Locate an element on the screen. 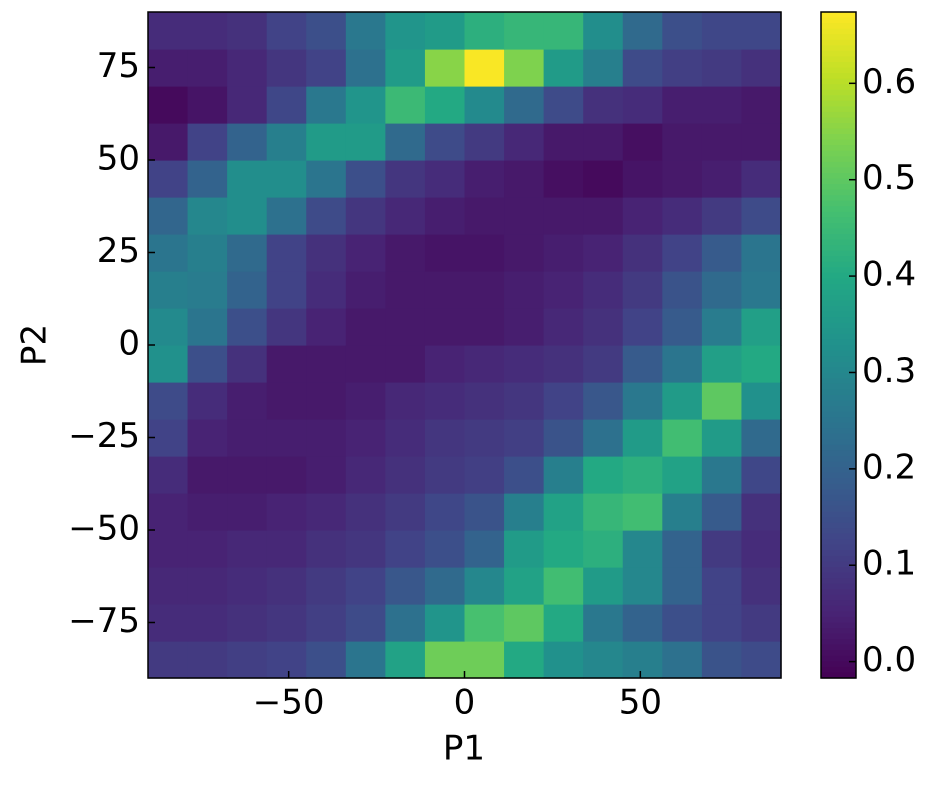 The width and height of the screenshot is (936, 785). y-tick-label: −50 is located at coordinates (104, 529).